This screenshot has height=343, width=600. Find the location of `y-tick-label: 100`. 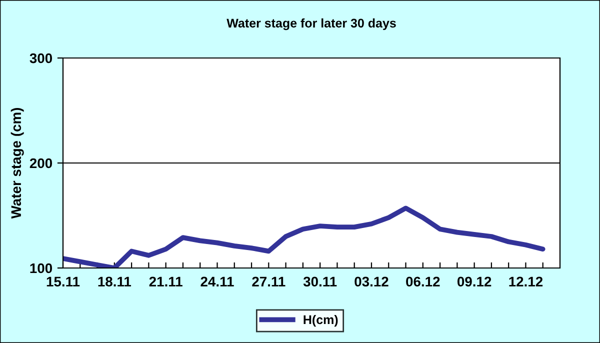

y-tick-label: 100 is located at coordinates (41, 268).